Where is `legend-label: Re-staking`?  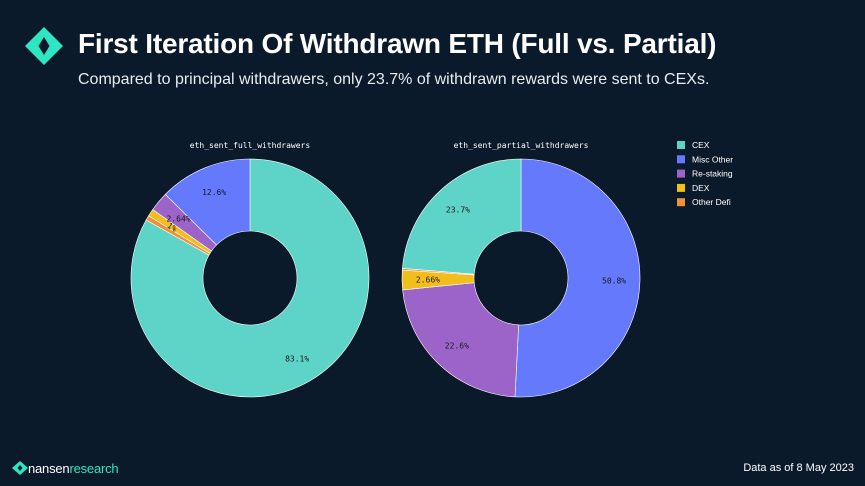 legend-label: Re-staking is located at coordinates (712, 174).